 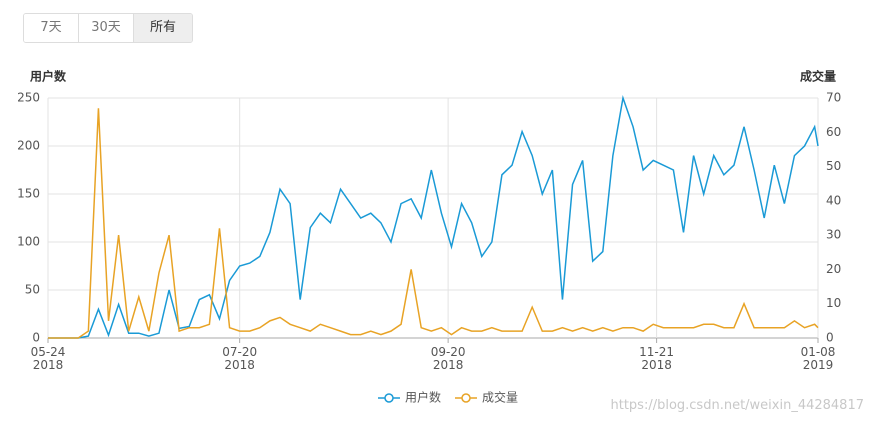 I want to click on y2-tick-label: 0, so click(x=830, y=338).